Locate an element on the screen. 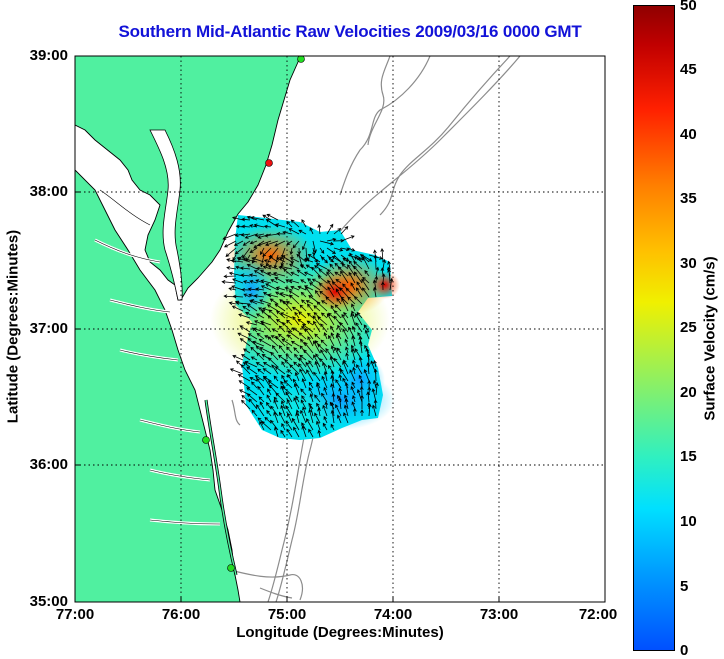 This screenshot has width=724, height=659. y-tick-label: 39:00 is located at coordinates (48, 55).